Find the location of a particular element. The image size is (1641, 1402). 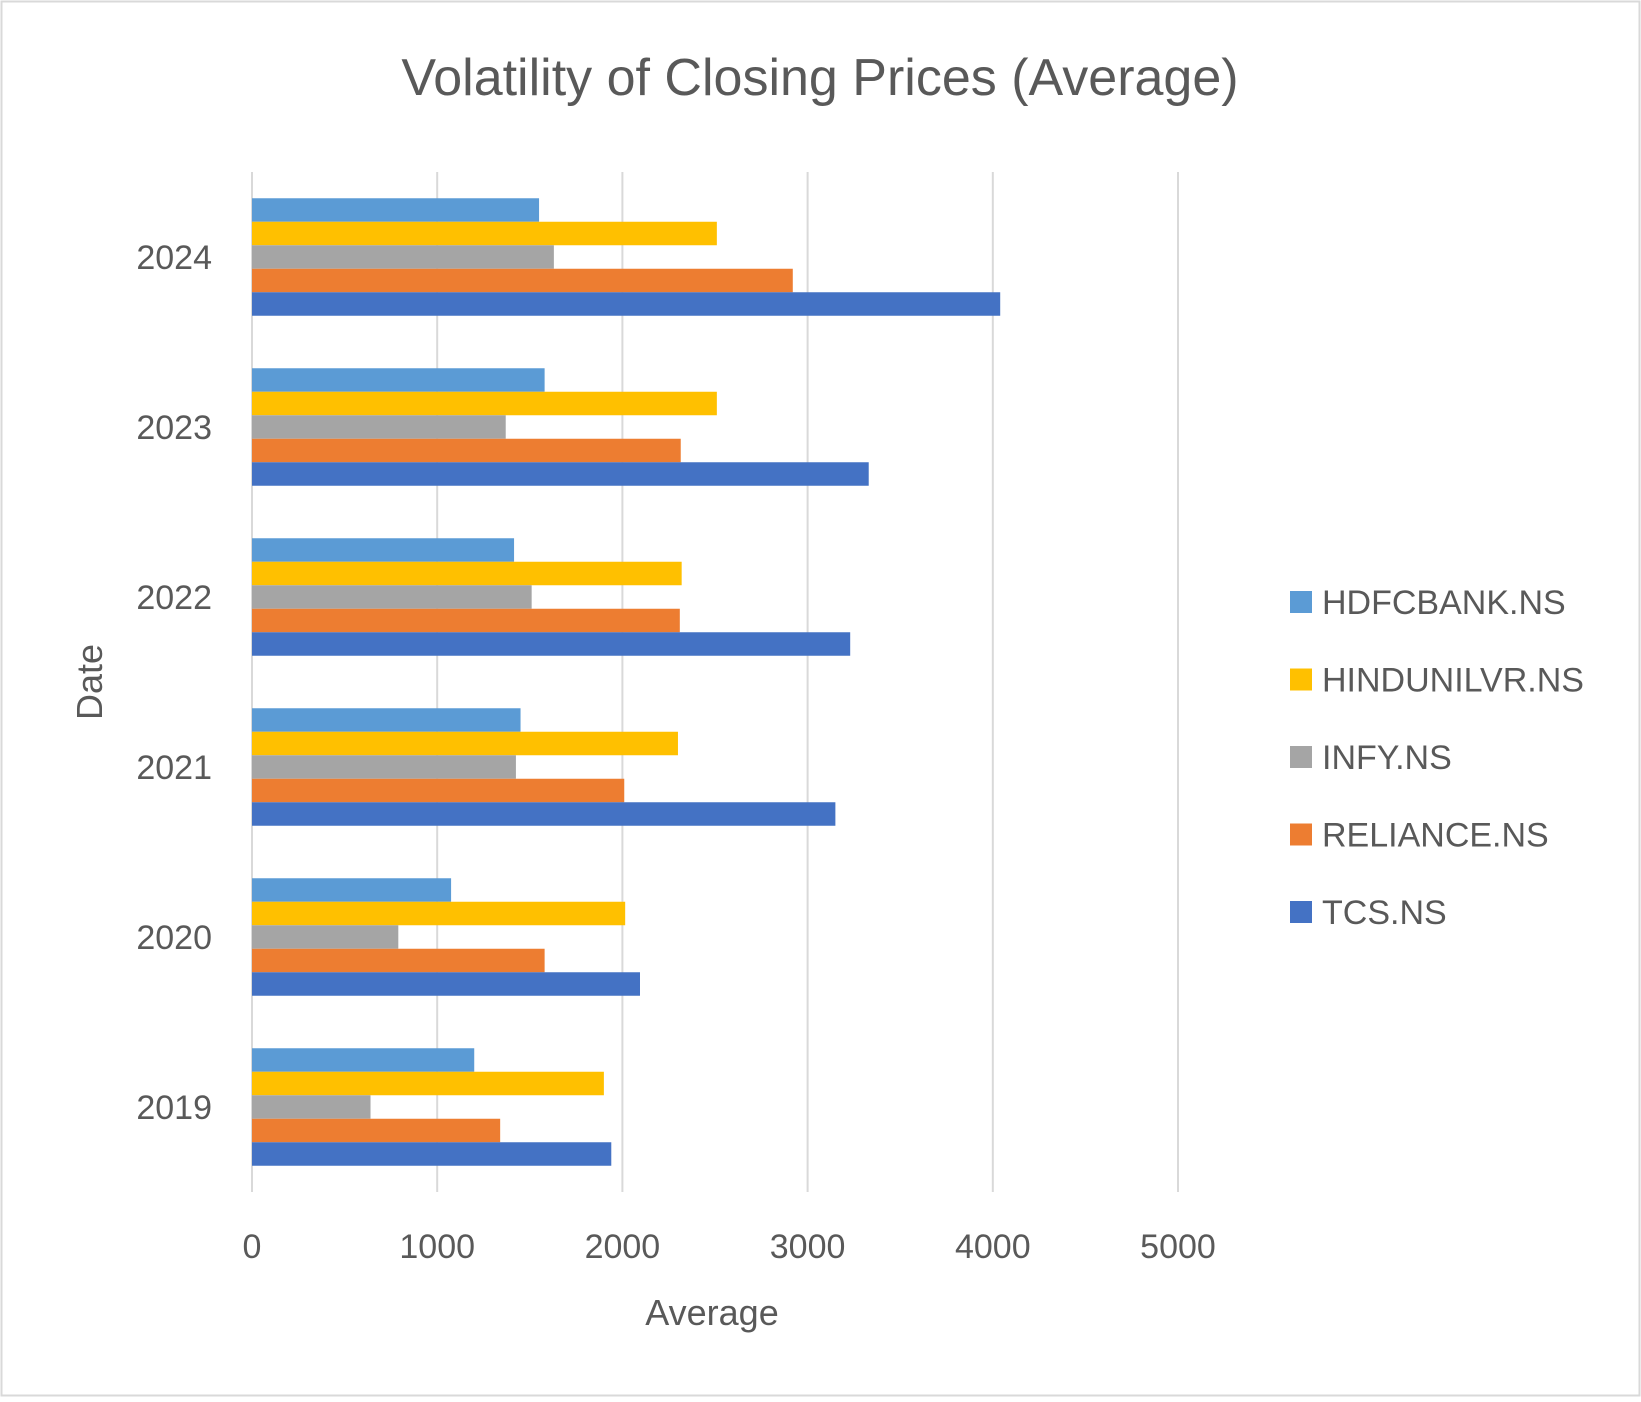

bar-tcs-ns-2020 is located at coordinates (446, 984).